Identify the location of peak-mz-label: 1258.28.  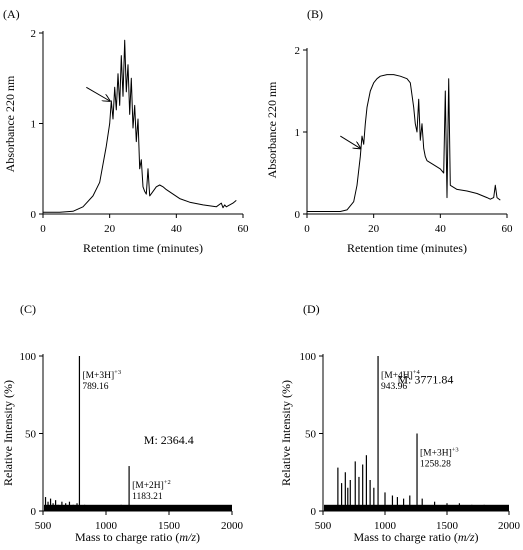
(435, 465).